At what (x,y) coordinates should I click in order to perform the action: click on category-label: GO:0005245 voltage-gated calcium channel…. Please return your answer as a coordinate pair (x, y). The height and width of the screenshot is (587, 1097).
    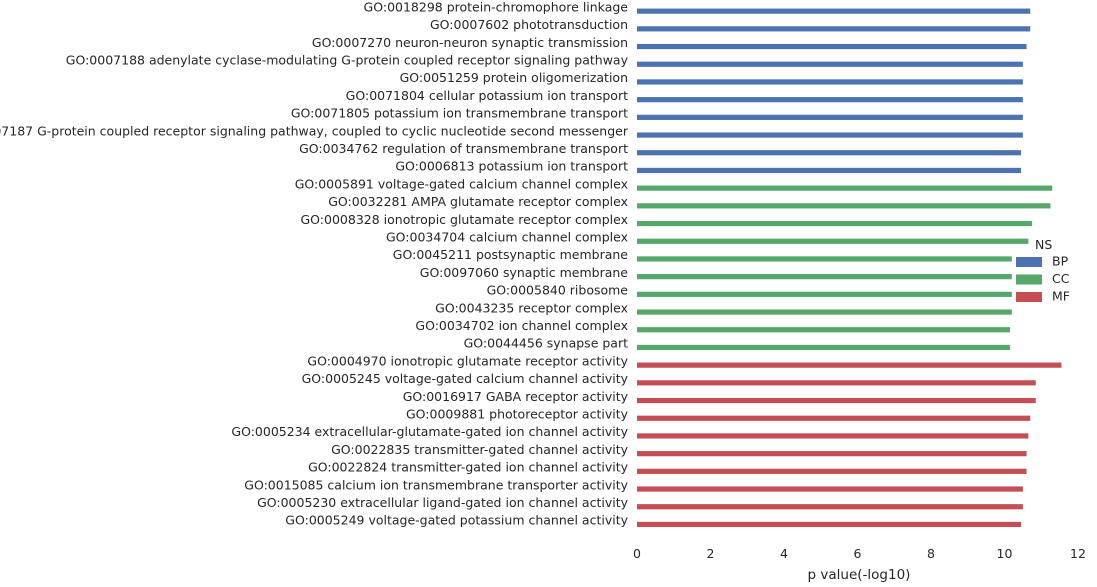
    Looking at the image, I should click on (465, 378).